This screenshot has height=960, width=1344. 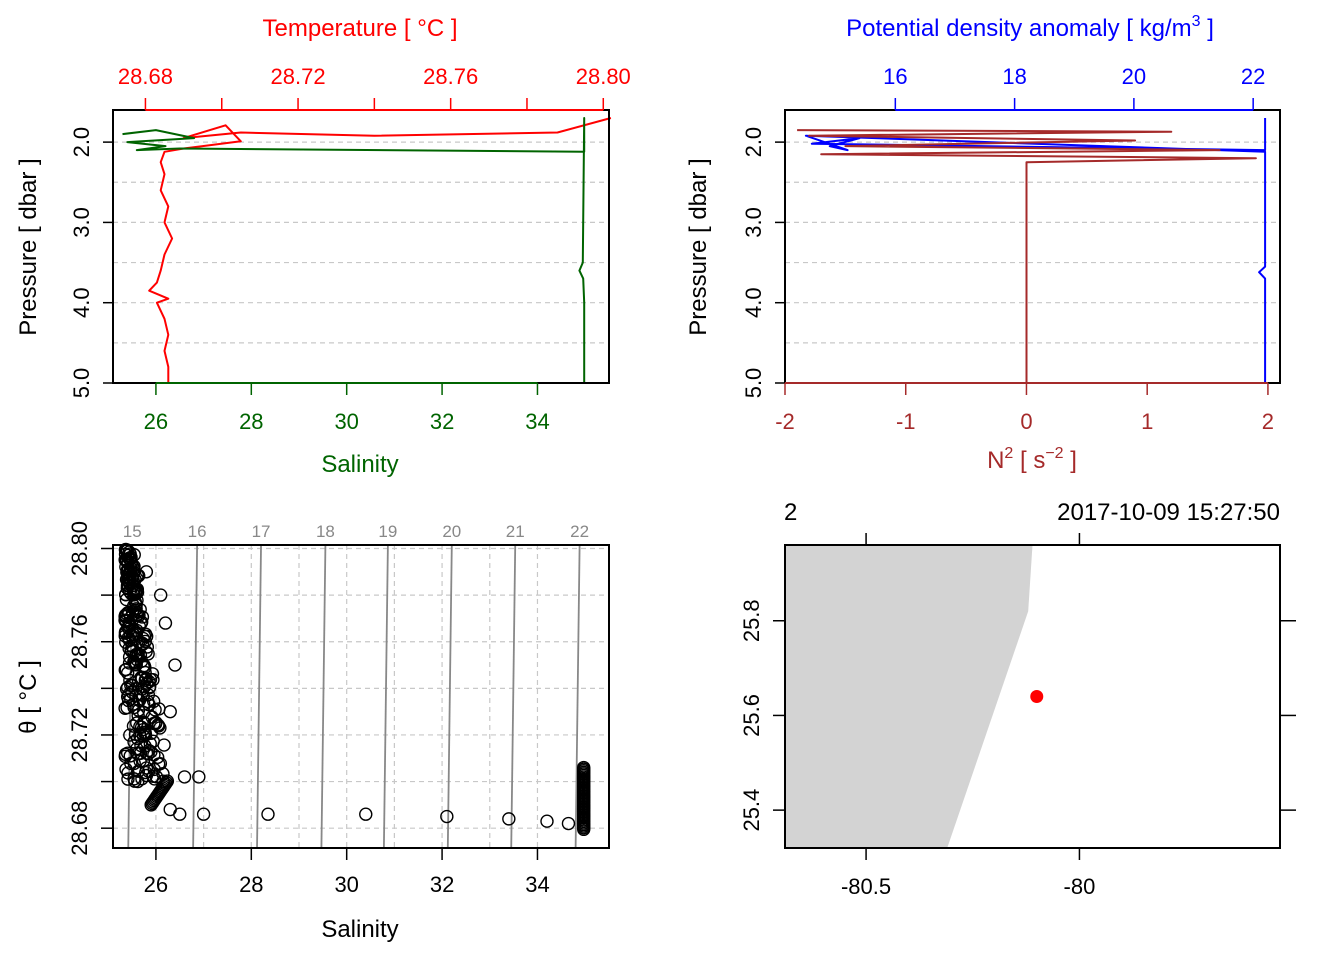 I want to click on top-axis-tick-label: 18, so click(x=1014, y=76).